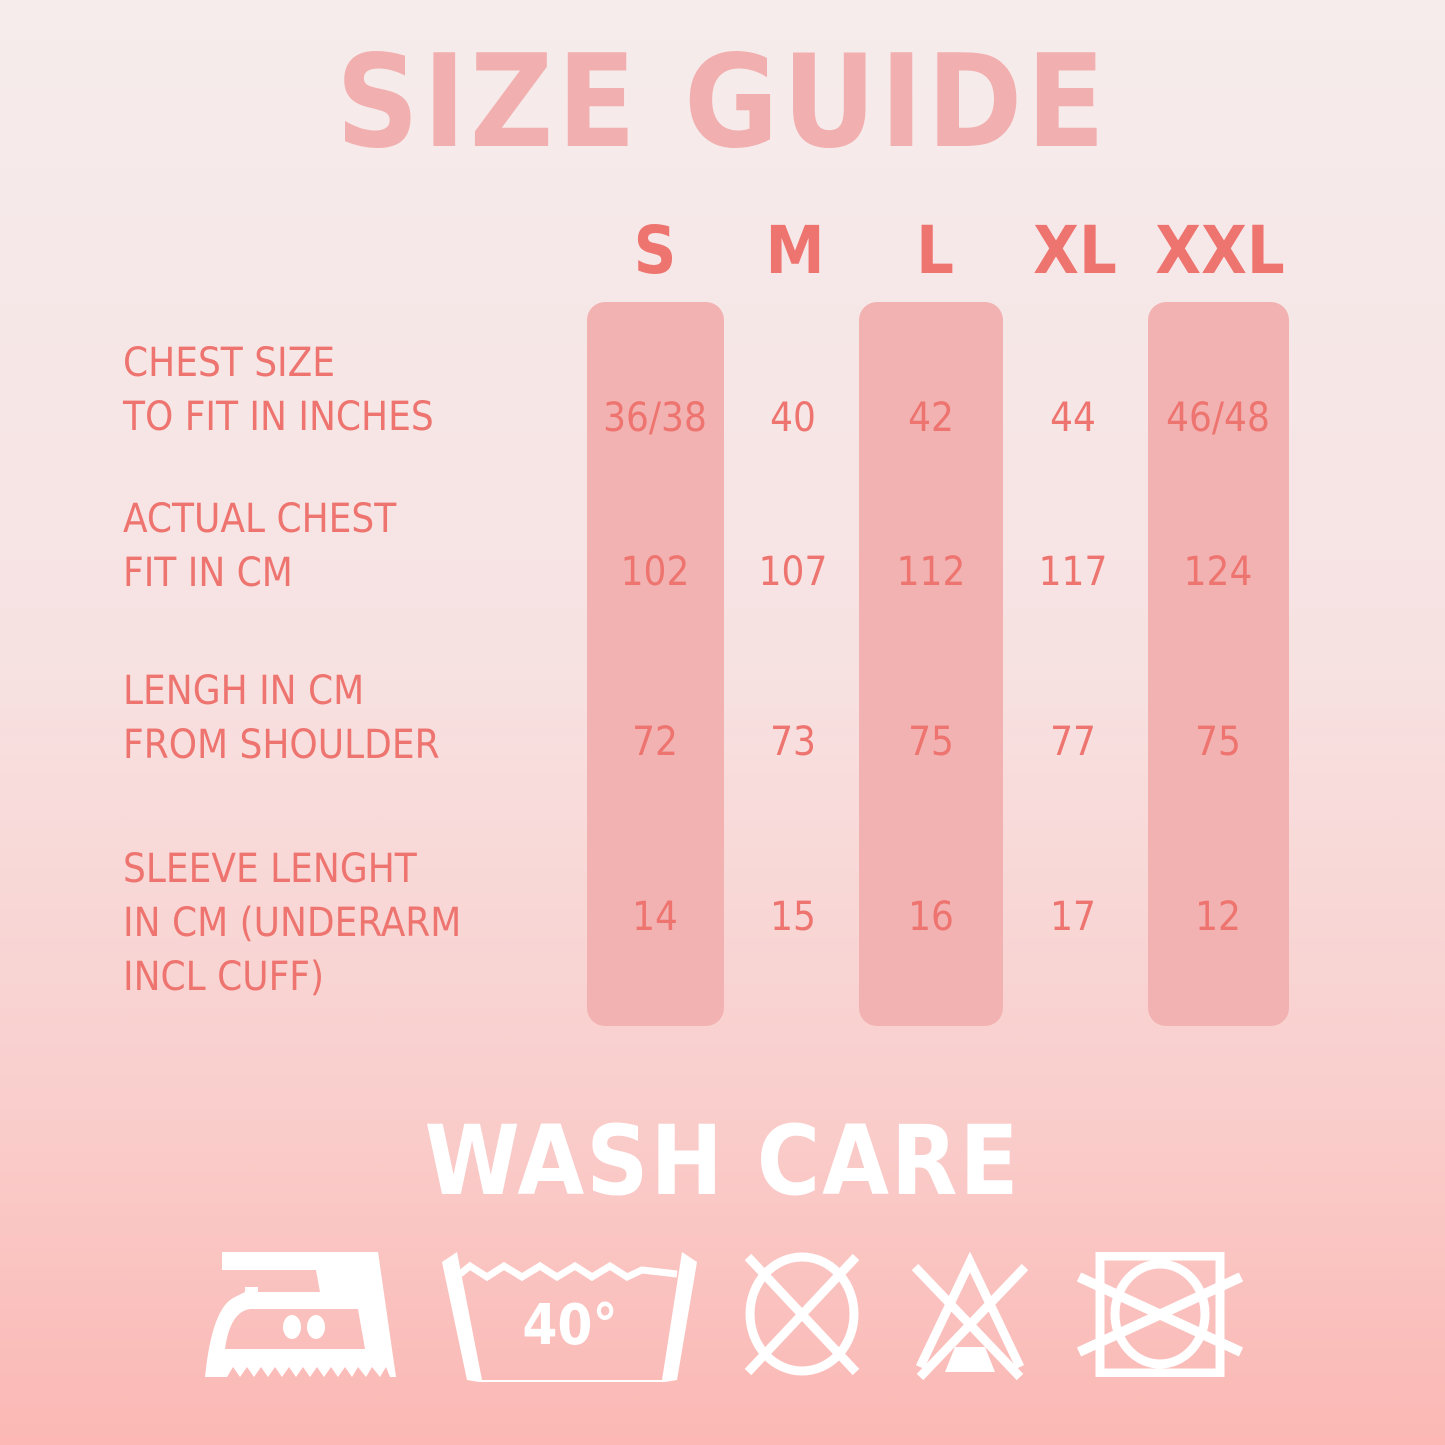 The width and height of the screenshot is (1445, 1445). I want to click on cell-row1-xxl: 124, so click(1218, 572).